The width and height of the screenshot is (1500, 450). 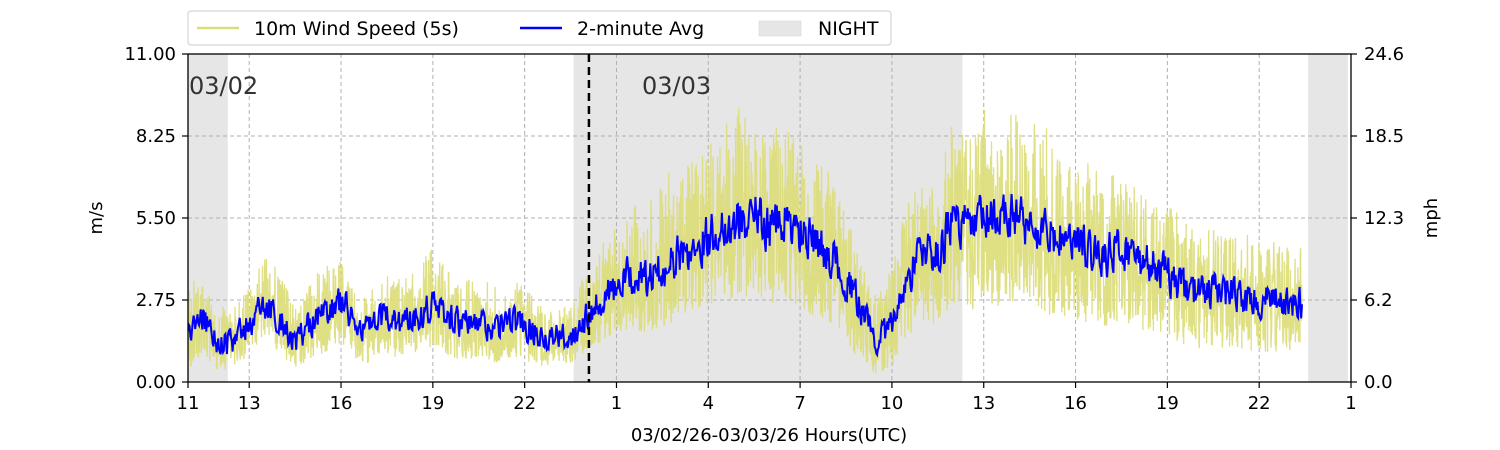 What do you see at coordinates (156, 300) in the screenshot?
I see `y-left-tick-label: 2.75` at bounding box center [156, 300].